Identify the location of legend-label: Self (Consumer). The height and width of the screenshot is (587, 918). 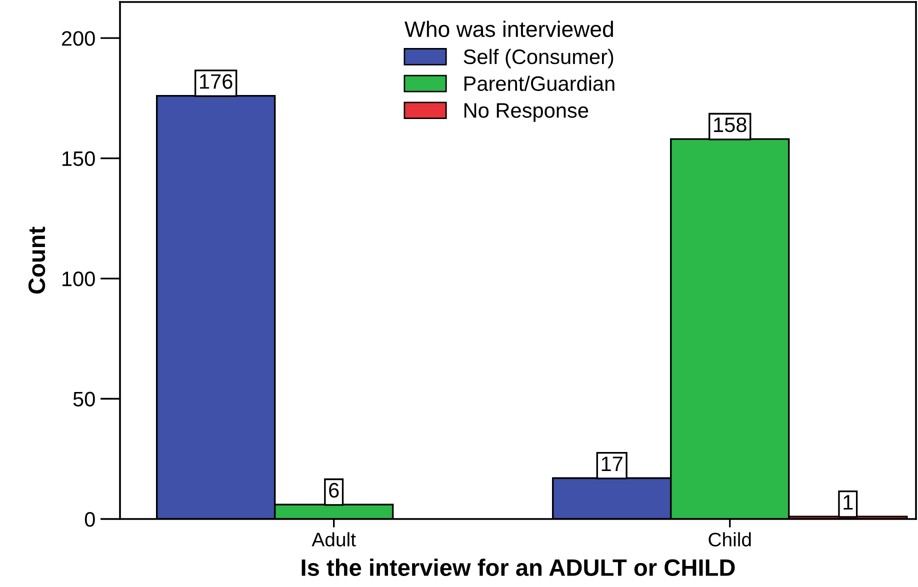
(539, 58).